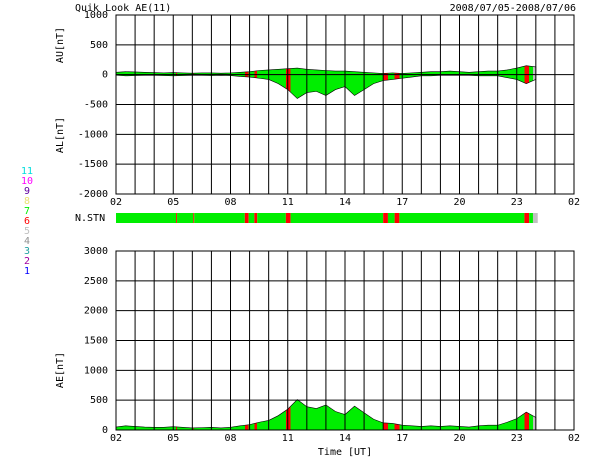 The height and width of the screenshot is (460, 590). Describe the element at coordinates (27, 241) in the screenshot. I see `legend-entry: 4` at that location.